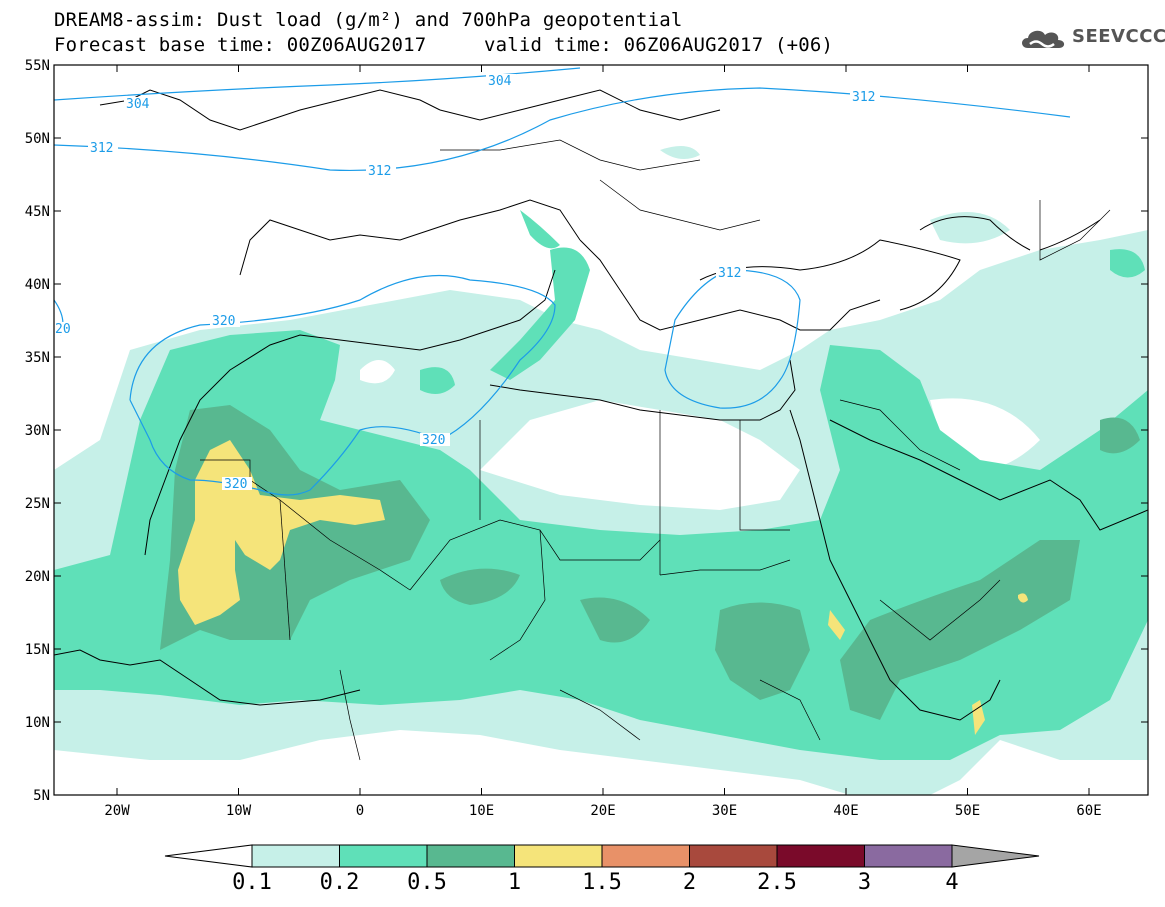 This screenshot has width=1165, height=907. Describe the element at coordinates (63, 329) in the screenshot. I see `contour-label: 20` at that location.